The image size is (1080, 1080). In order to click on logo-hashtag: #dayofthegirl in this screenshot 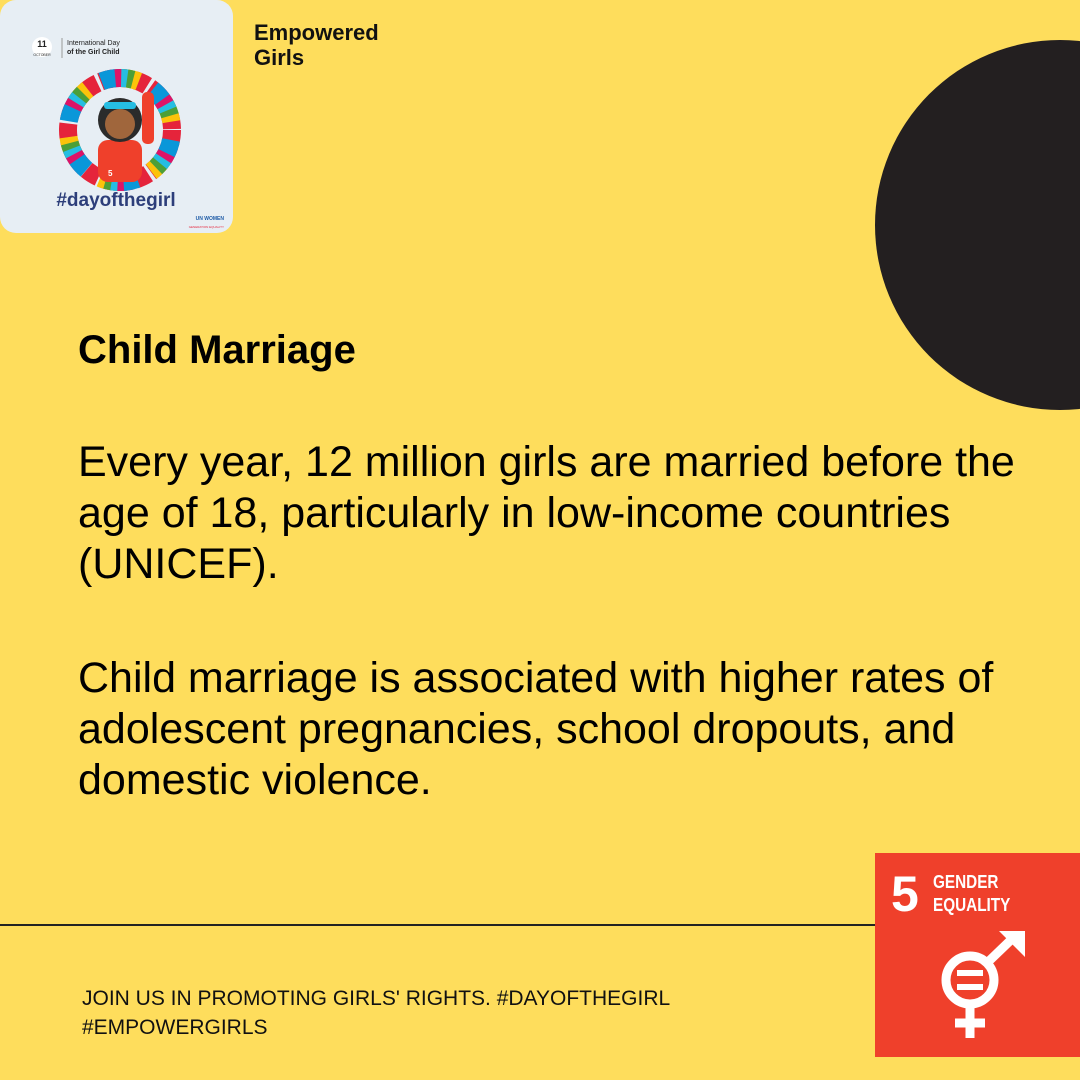, I will do `click(115, 200)`.